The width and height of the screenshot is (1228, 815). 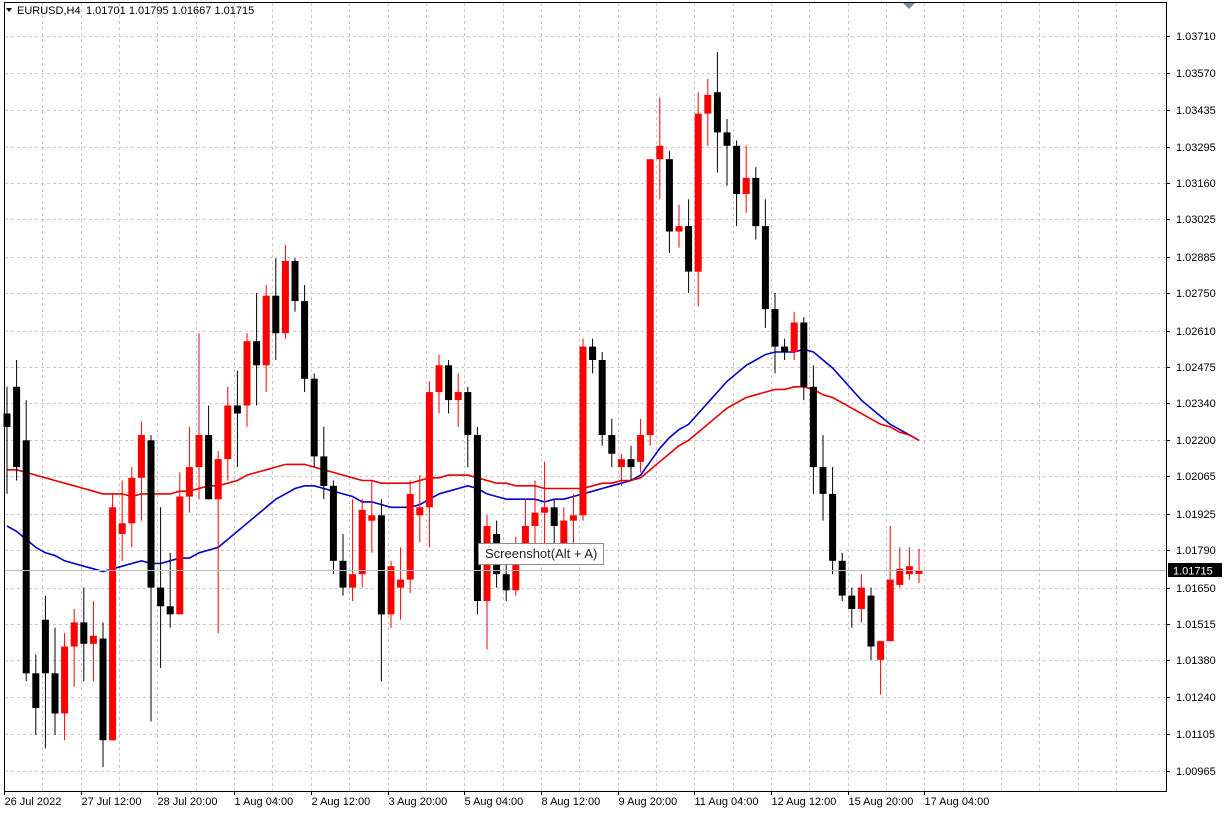 I want to click on price-tick-label: 1.03570, so click(x=1196, y=74).